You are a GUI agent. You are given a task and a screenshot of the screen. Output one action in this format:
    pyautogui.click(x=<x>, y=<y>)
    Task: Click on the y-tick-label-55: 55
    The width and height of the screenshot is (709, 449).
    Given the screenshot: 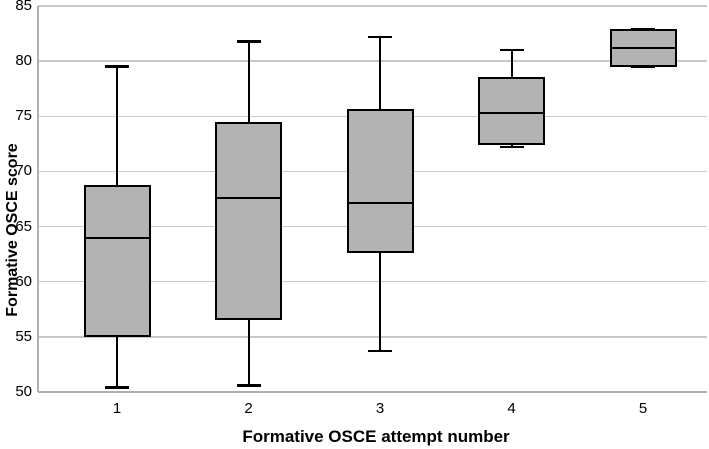 What is the action you would take?
    pyautogui.click(x=23, y=336)
    